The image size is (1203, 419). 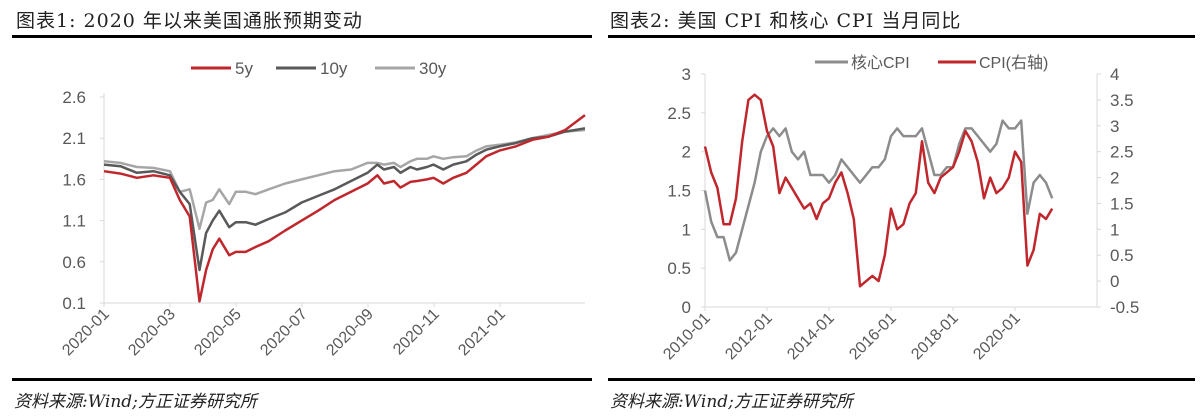 What do you see at coordinates (1114, 178) in the screenshot?
I see `y2-tick-label: 2` at bounding box center [1114, 178].